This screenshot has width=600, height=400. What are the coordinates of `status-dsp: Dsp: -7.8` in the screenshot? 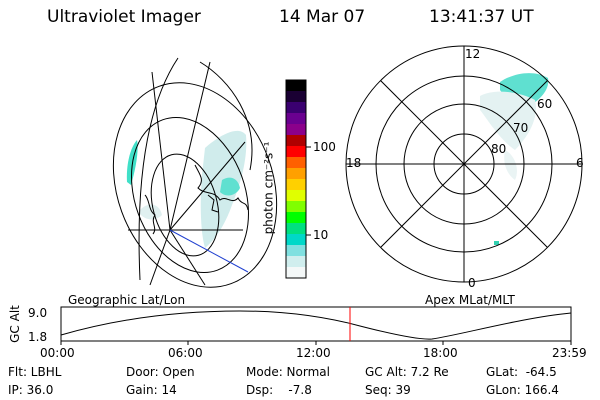 It's located at (279, 390).